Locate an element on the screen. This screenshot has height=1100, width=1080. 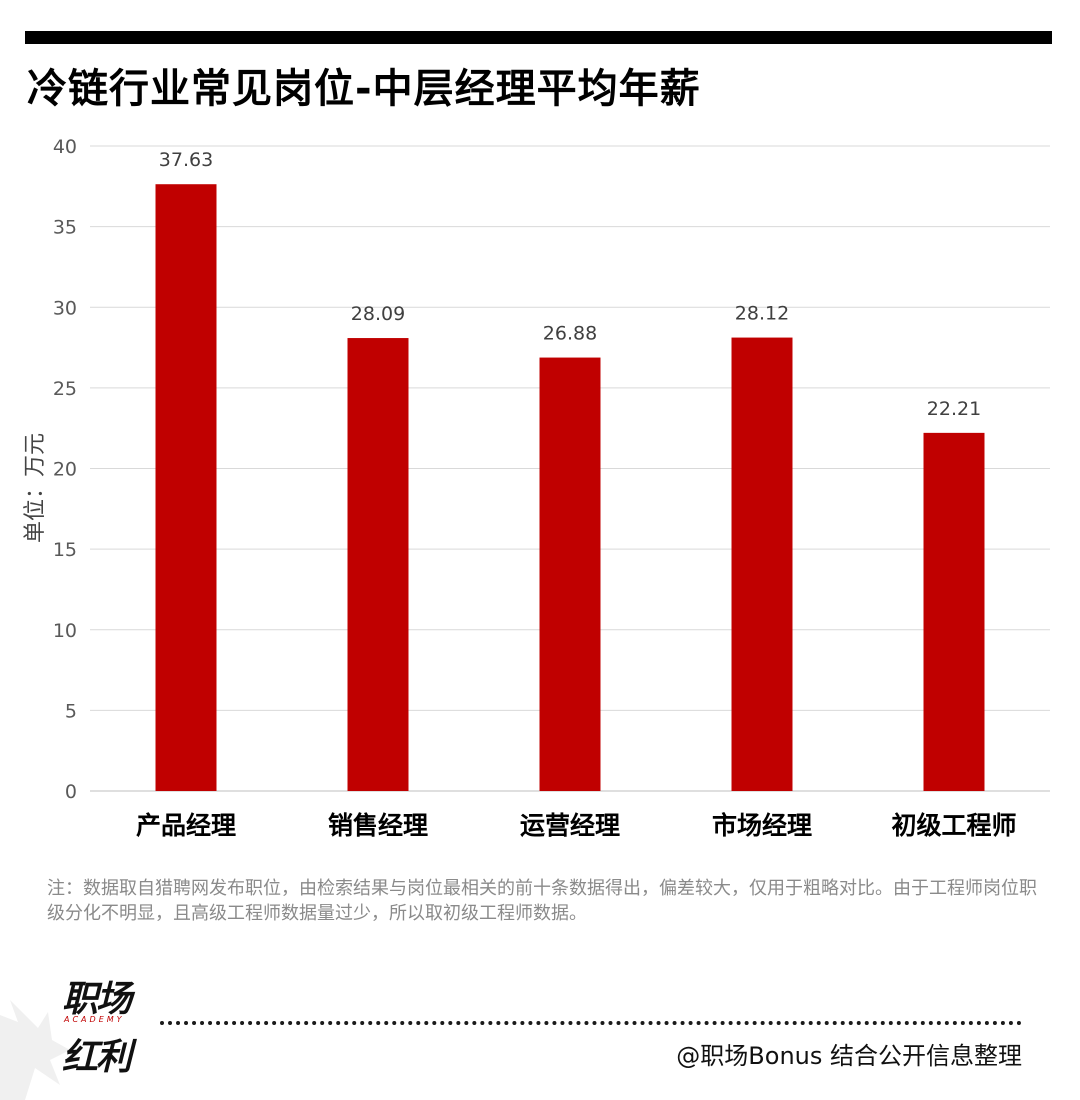
logo-burst-shape is located at coordinates (35, 1050).